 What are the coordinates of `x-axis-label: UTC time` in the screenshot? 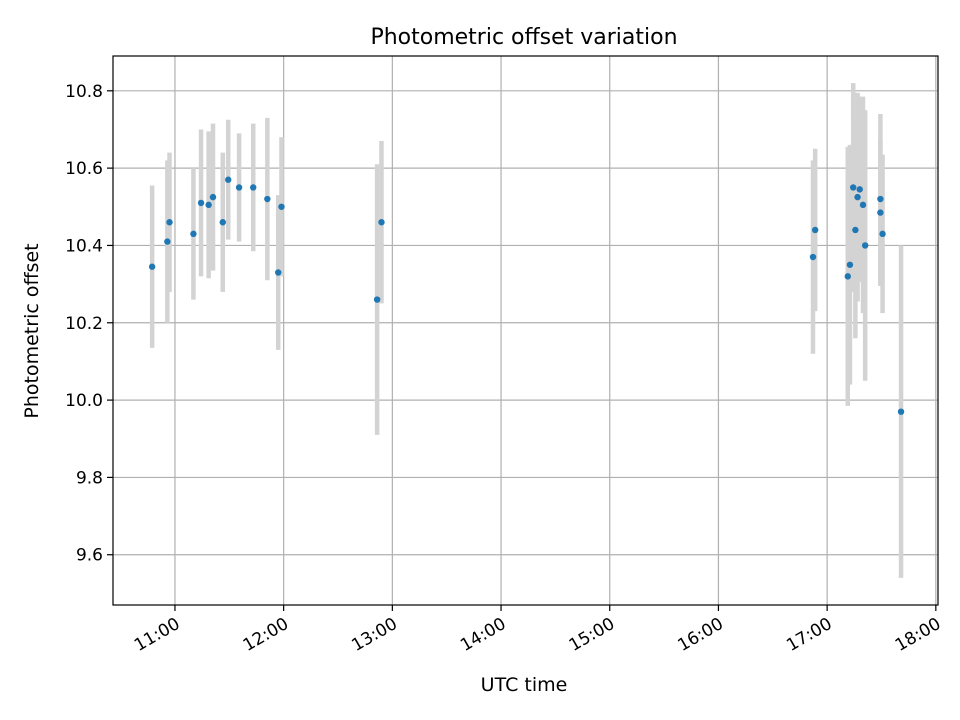 It's located at (524, 685).